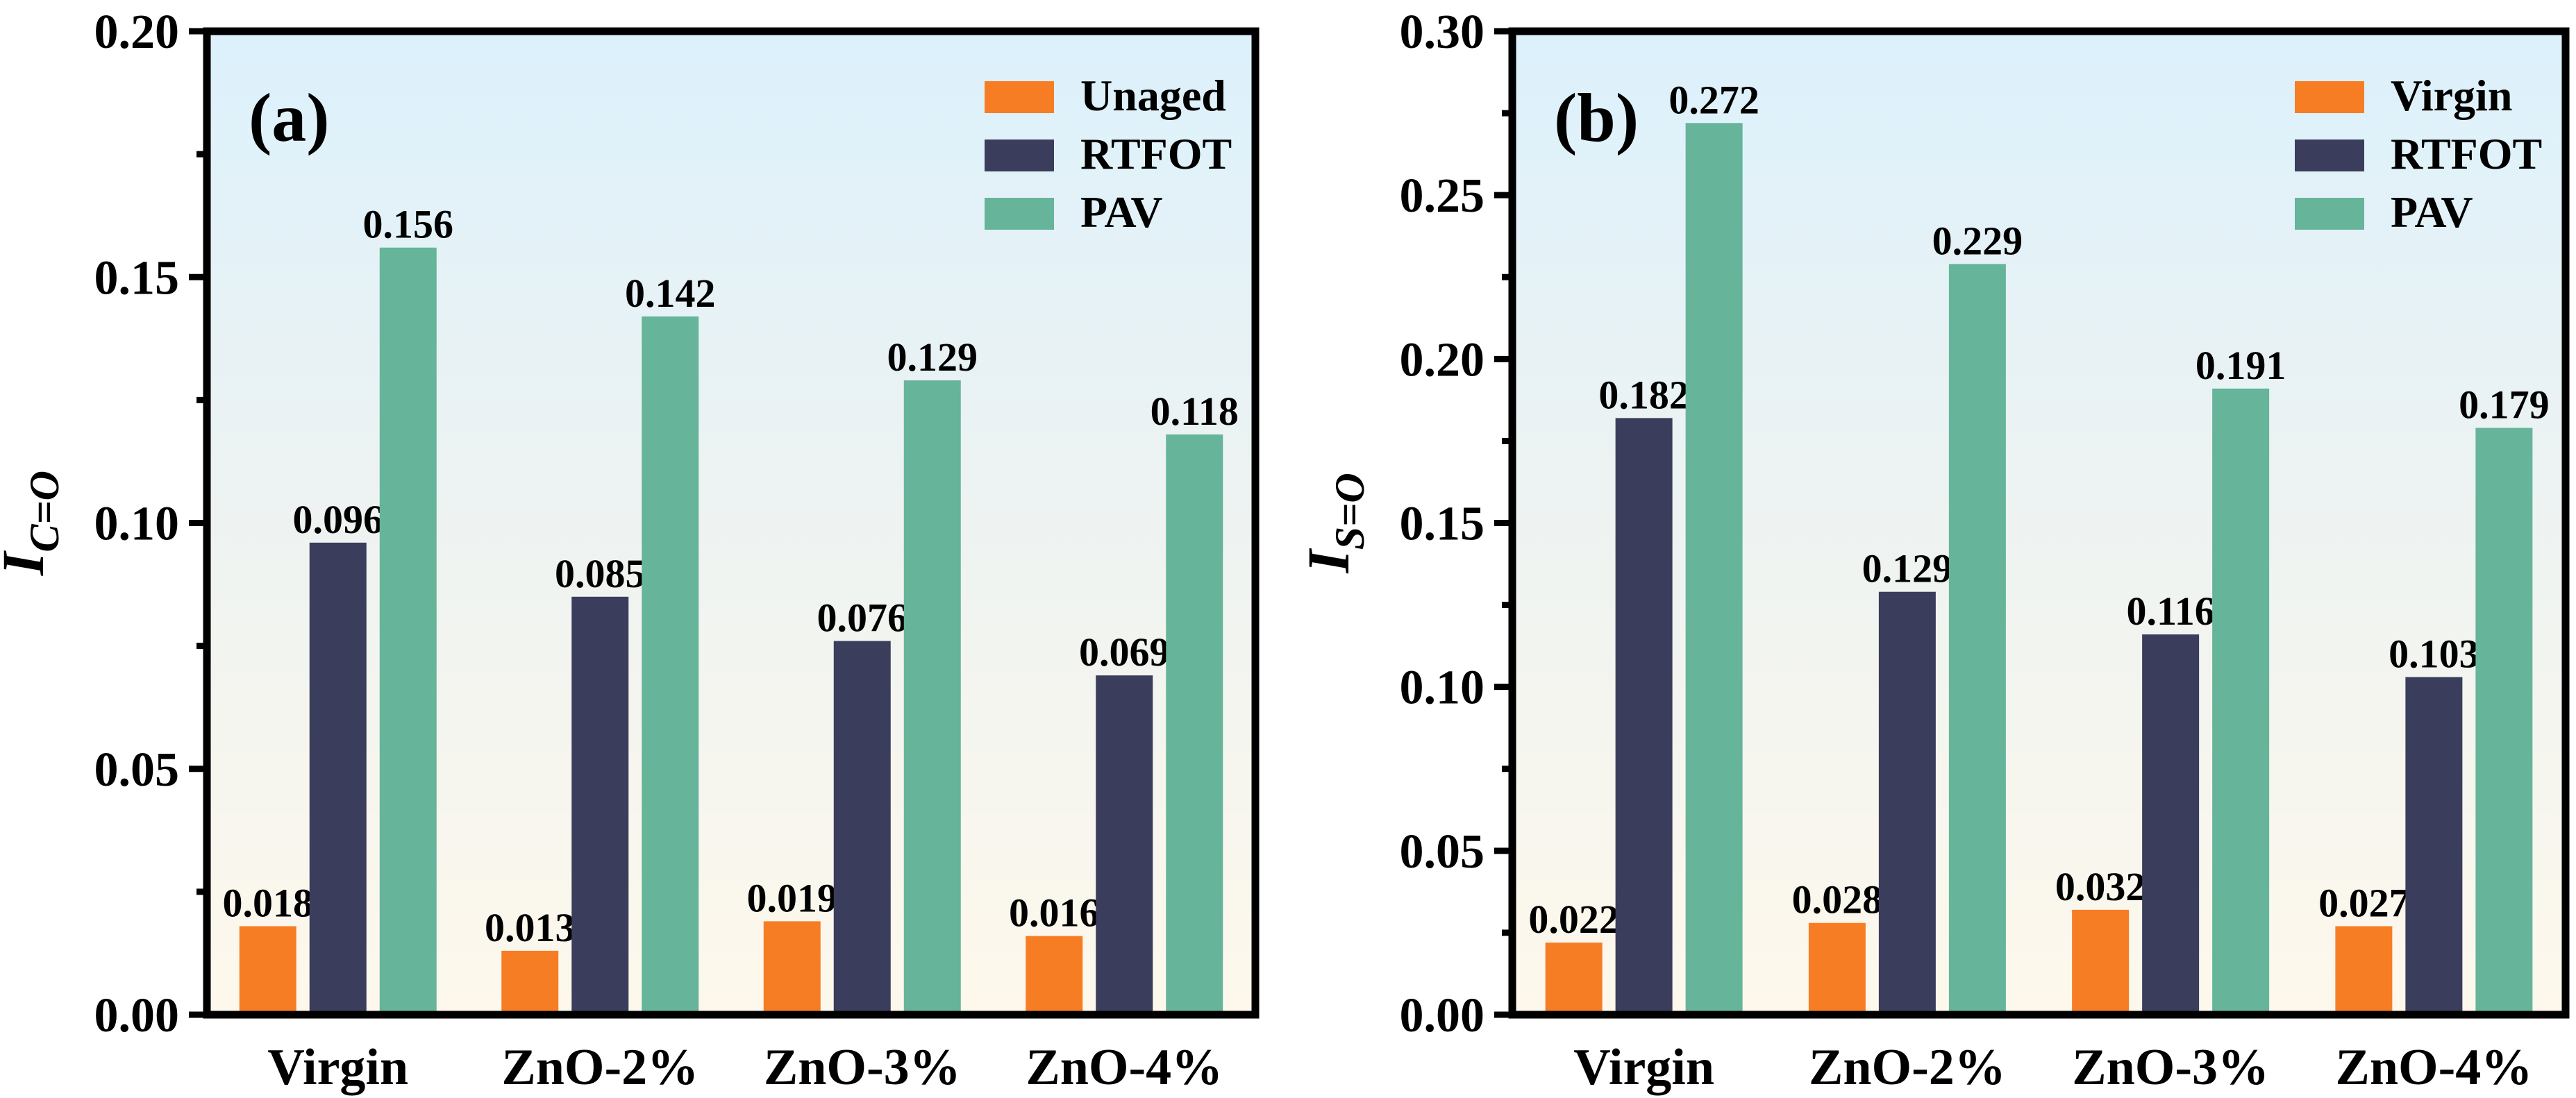  What do you see at coordinates (1977, 240) in the screenshot?
I see `data-label: 0.229` at bounding box center [1977, 240].